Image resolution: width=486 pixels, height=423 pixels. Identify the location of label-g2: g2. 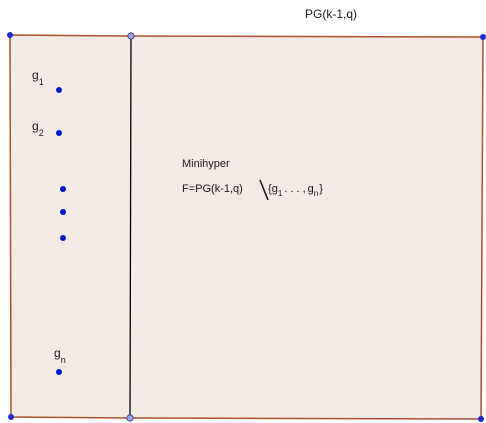
(38, 128).